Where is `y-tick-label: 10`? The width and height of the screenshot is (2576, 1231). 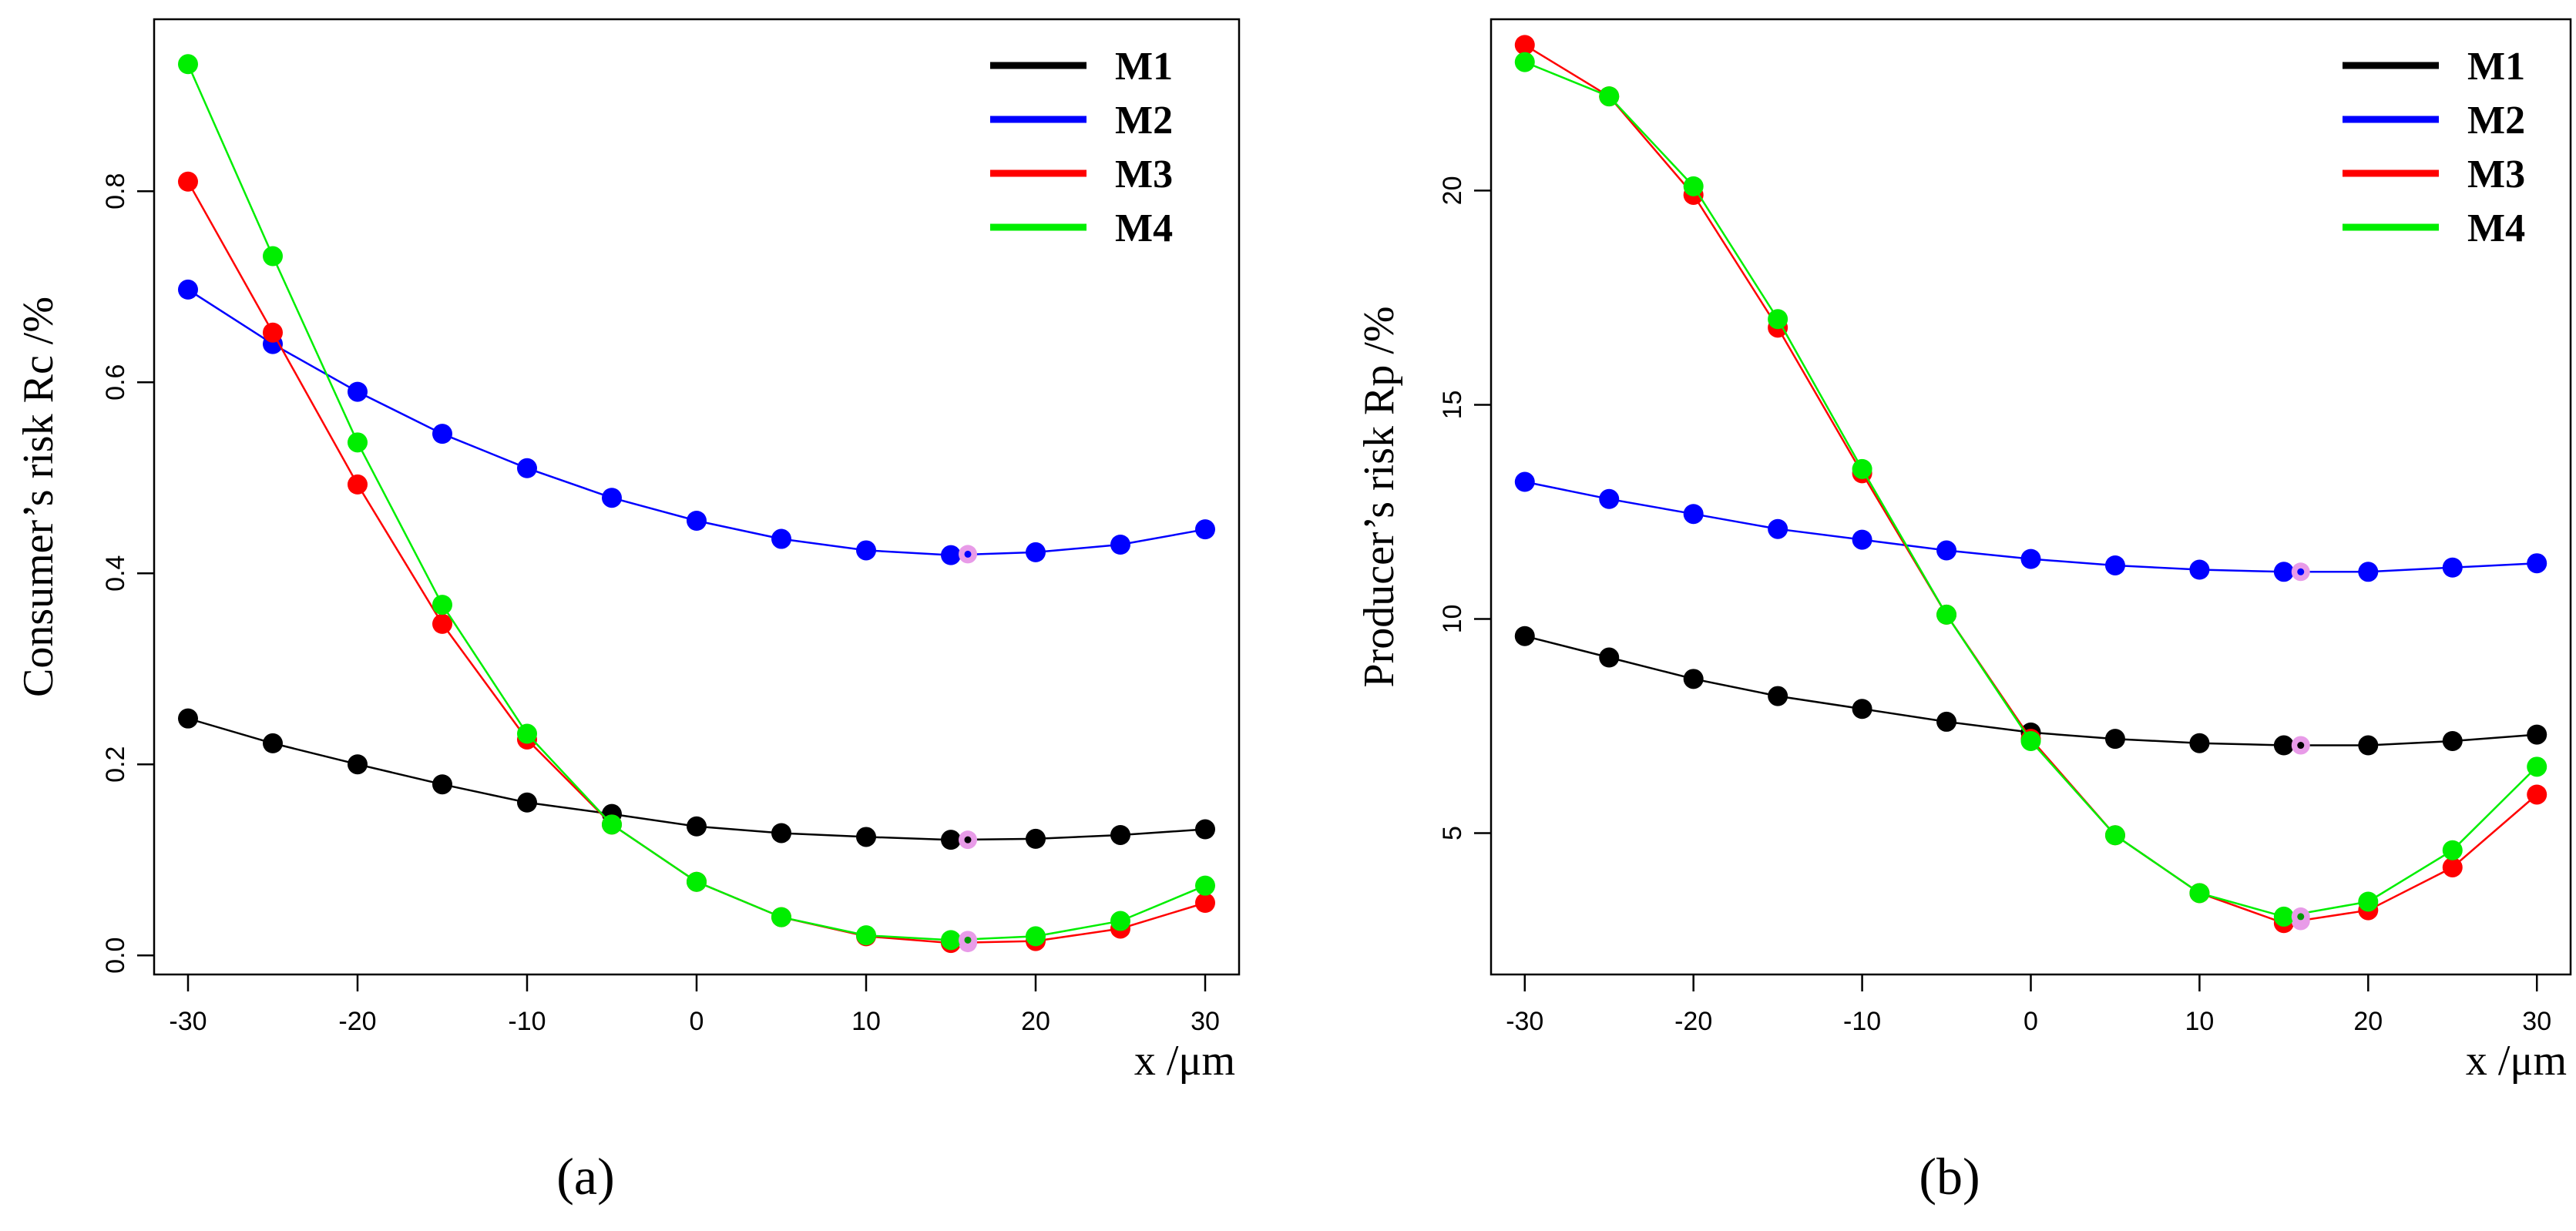 y-tick-label: 10 is located at coordinates (1452, 619).